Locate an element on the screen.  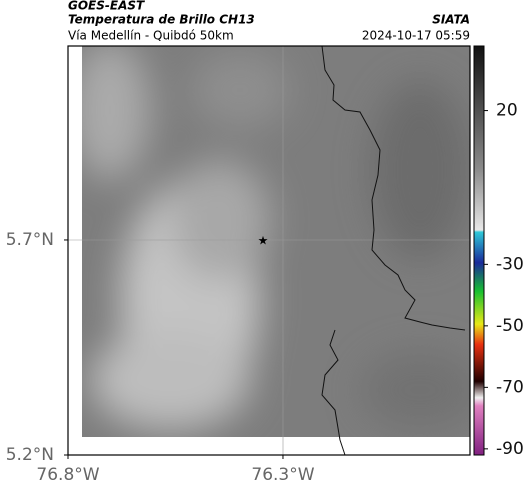
colorbar-tick-label: -30 is located at coordinates (510, 264).